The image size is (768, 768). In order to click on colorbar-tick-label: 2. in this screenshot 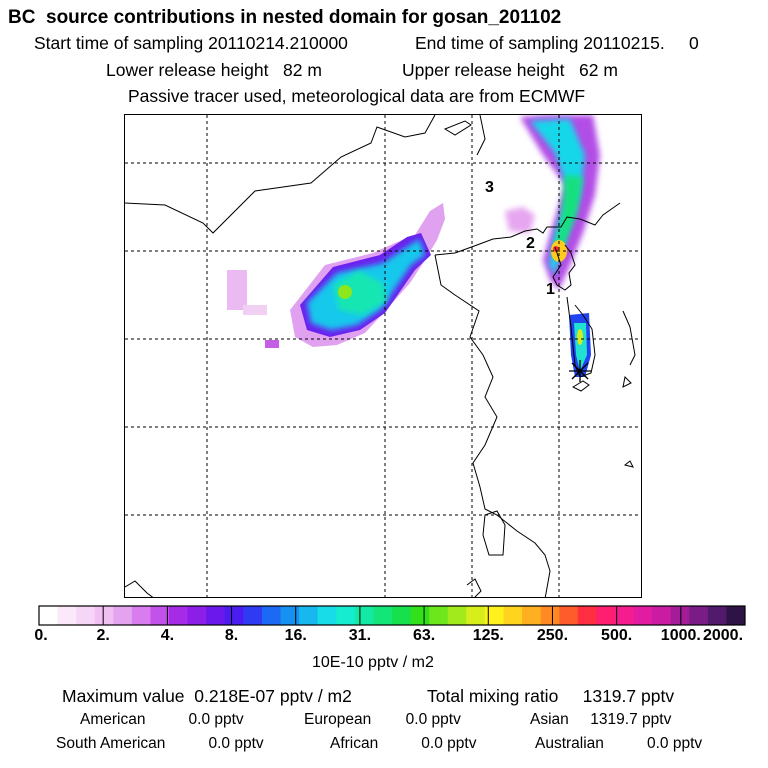, I will do `click(103, 635)`.